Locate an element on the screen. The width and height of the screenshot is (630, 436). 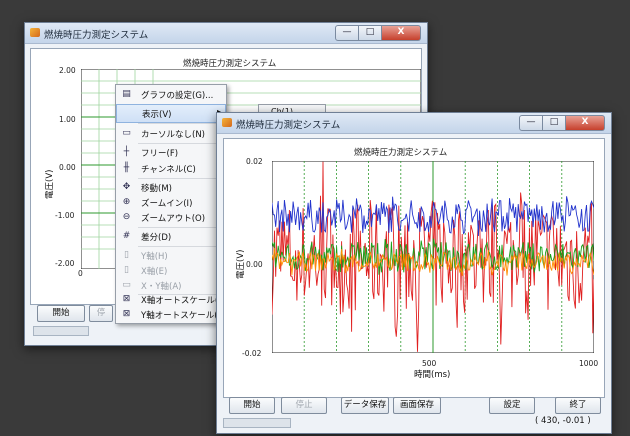
move-icon: ✥ is located at coordinates (126, 187).